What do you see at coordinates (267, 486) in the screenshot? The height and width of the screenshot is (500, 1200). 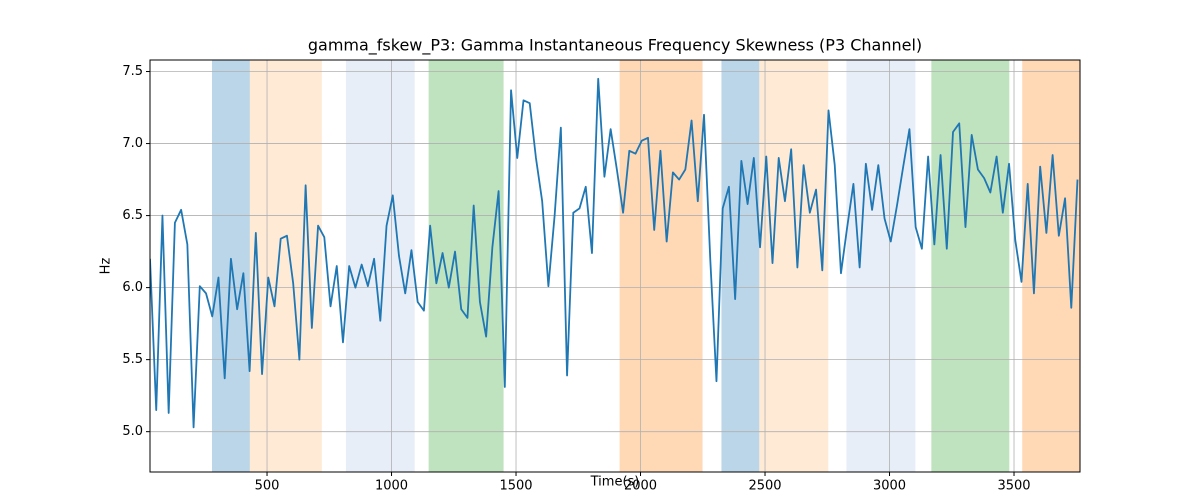 I see `x-tick-label: 500` at bounding box center [267, 486].